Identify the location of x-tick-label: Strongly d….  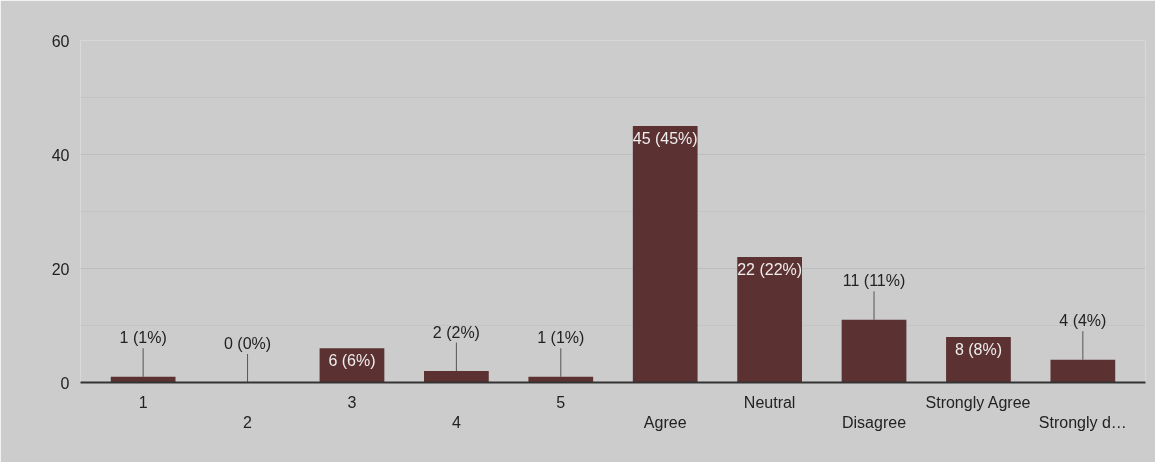
(1082, 422).